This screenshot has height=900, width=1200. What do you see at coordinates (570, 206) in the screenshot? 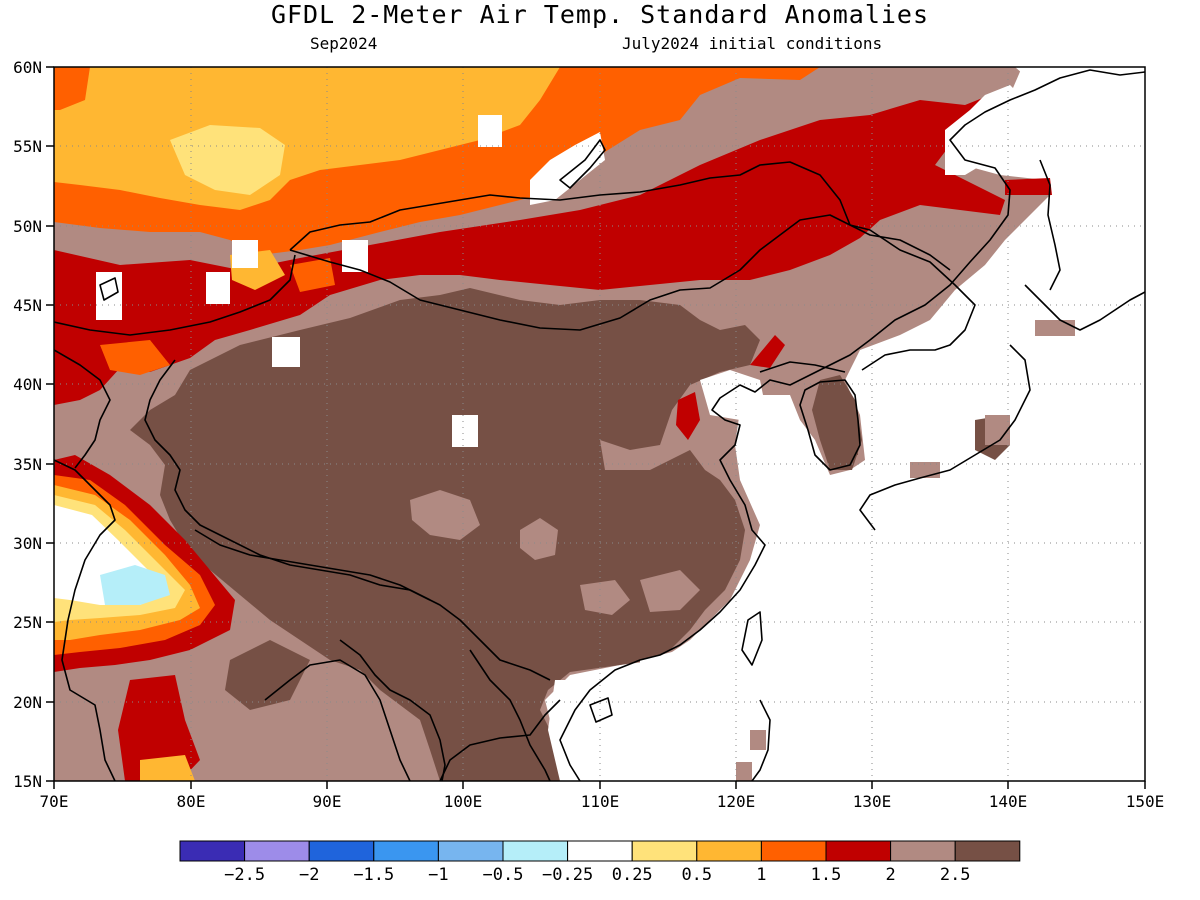
I see `border-mongolia-russia` at bounding box center [570, 206].